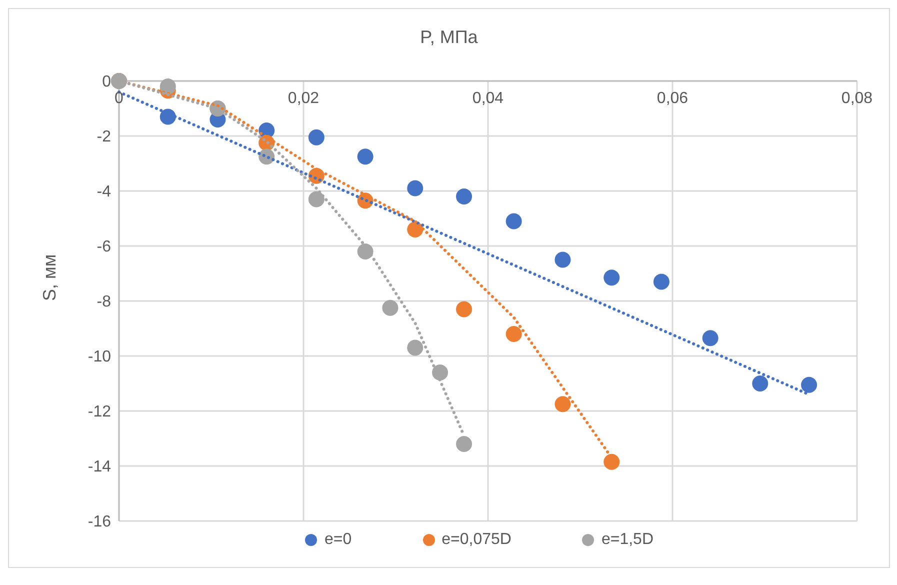  What do you see at coordinates (107, 82) in the screenshot?
I see `y-tick-label: 0` at bounding box center [107, 82].